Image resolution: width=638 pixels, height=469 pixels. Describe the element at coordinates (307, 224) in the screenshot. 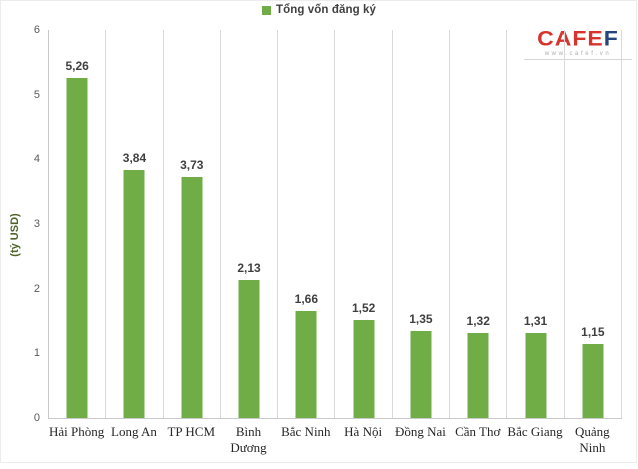

I see `category-cell: 1,66` at that location.